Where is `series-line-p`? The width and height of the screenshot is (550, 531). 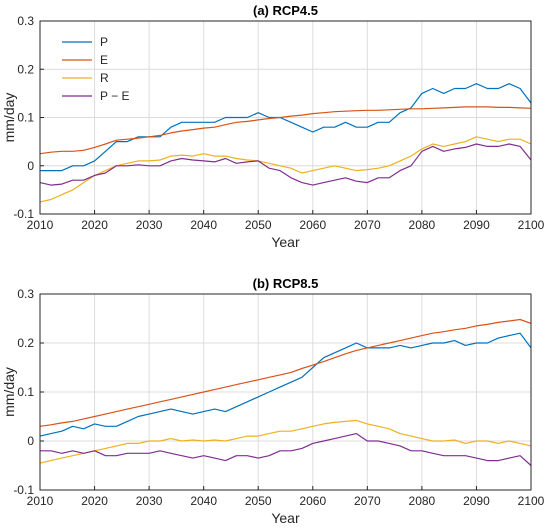
series-line-p is located at coordinates (286, 127).